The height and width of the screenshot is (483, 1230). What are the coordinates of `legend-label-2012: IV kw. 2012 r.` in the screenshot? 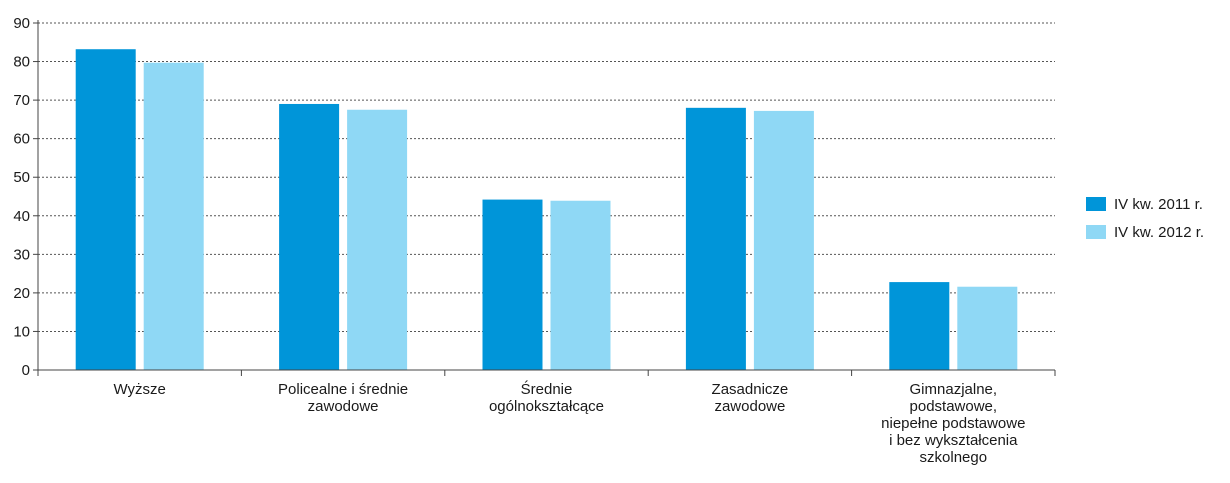 It's located at (1159, 232).